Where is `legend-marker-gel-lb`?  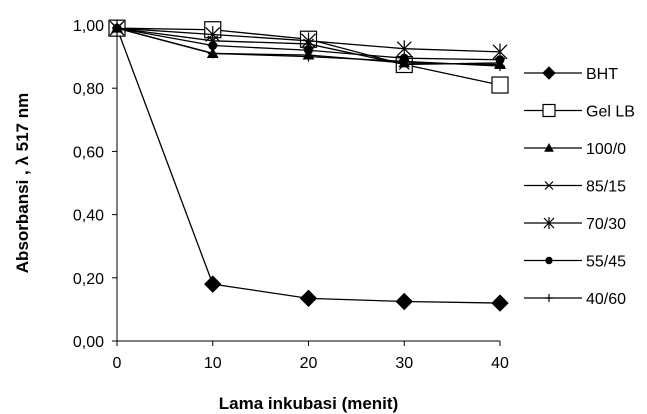 legend-marker-gel-lb is located at coordinates (549, 110).